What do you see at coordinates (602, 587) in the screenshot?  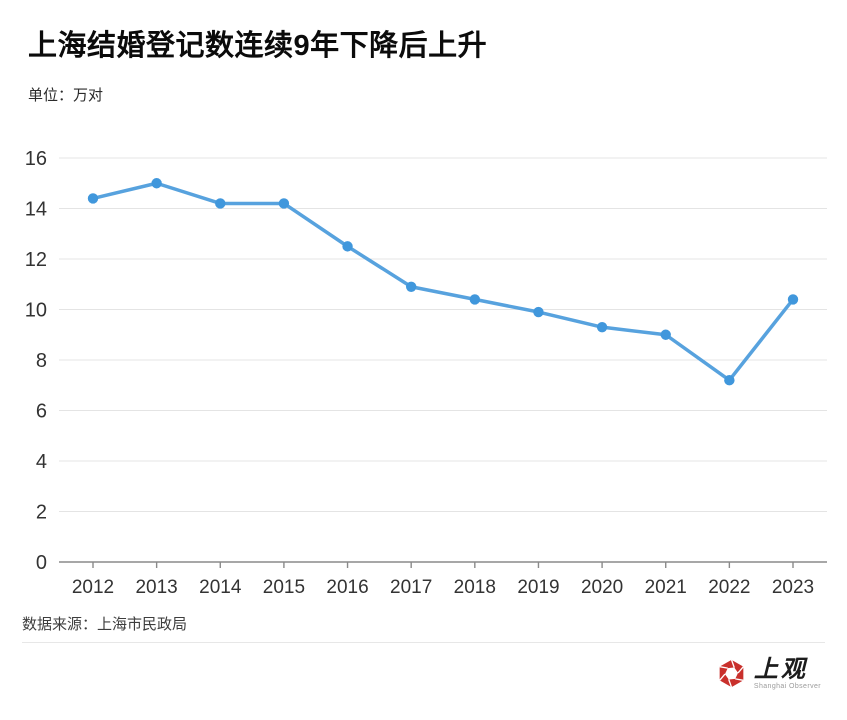 I see `x-tick-label: 2020` at bounding box center [602, 587].